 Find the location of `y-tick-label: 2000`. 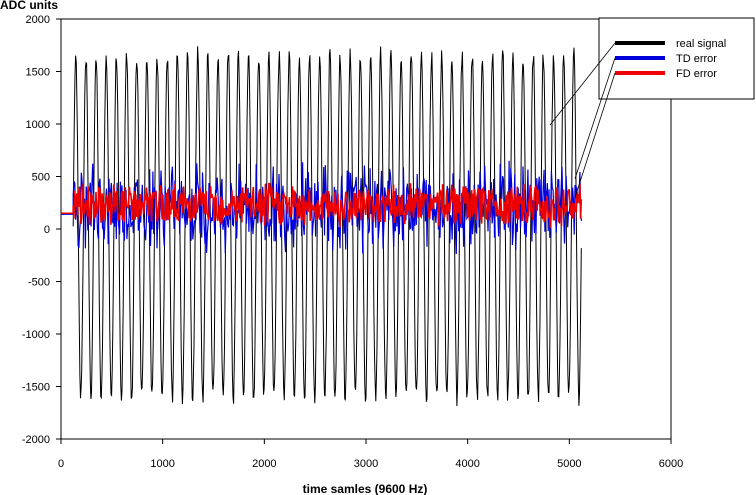

y-tick-label: 2000 is located at coordinates (38, 20).